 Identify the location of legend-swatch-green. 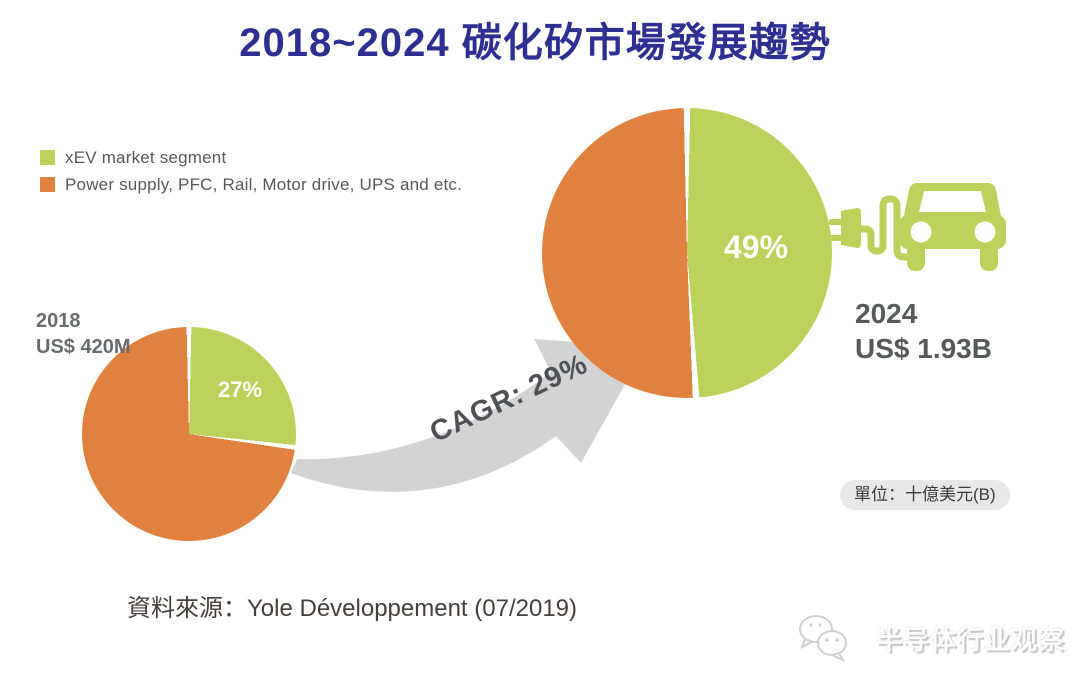
(47, 157).